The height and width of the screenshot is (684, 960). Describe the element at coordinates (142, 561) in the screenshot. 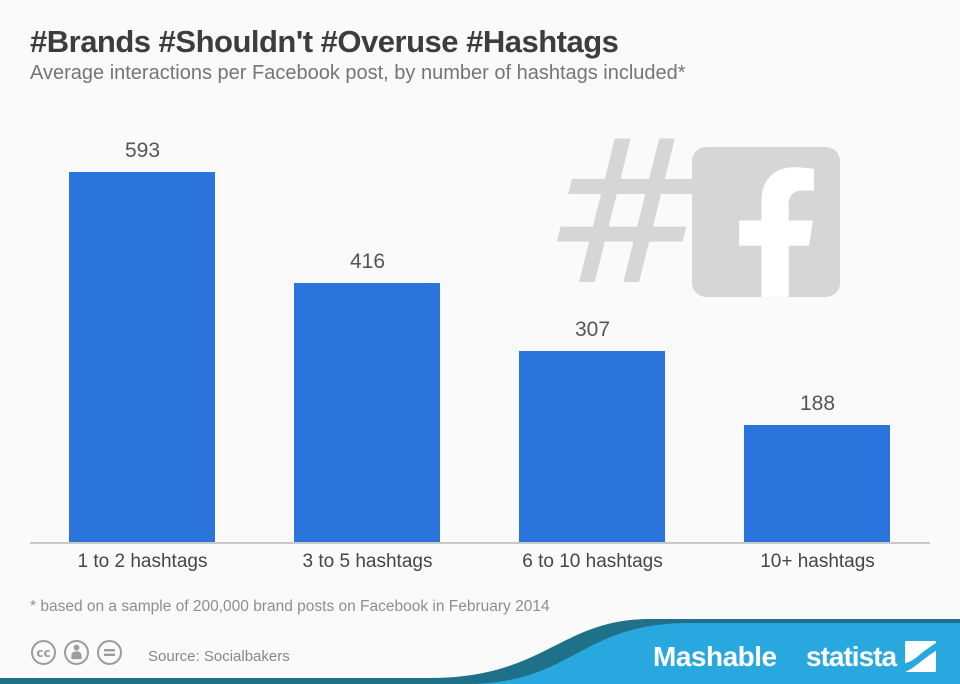

I see `x-tick-label: 1 to 2 hashtags` at that location.